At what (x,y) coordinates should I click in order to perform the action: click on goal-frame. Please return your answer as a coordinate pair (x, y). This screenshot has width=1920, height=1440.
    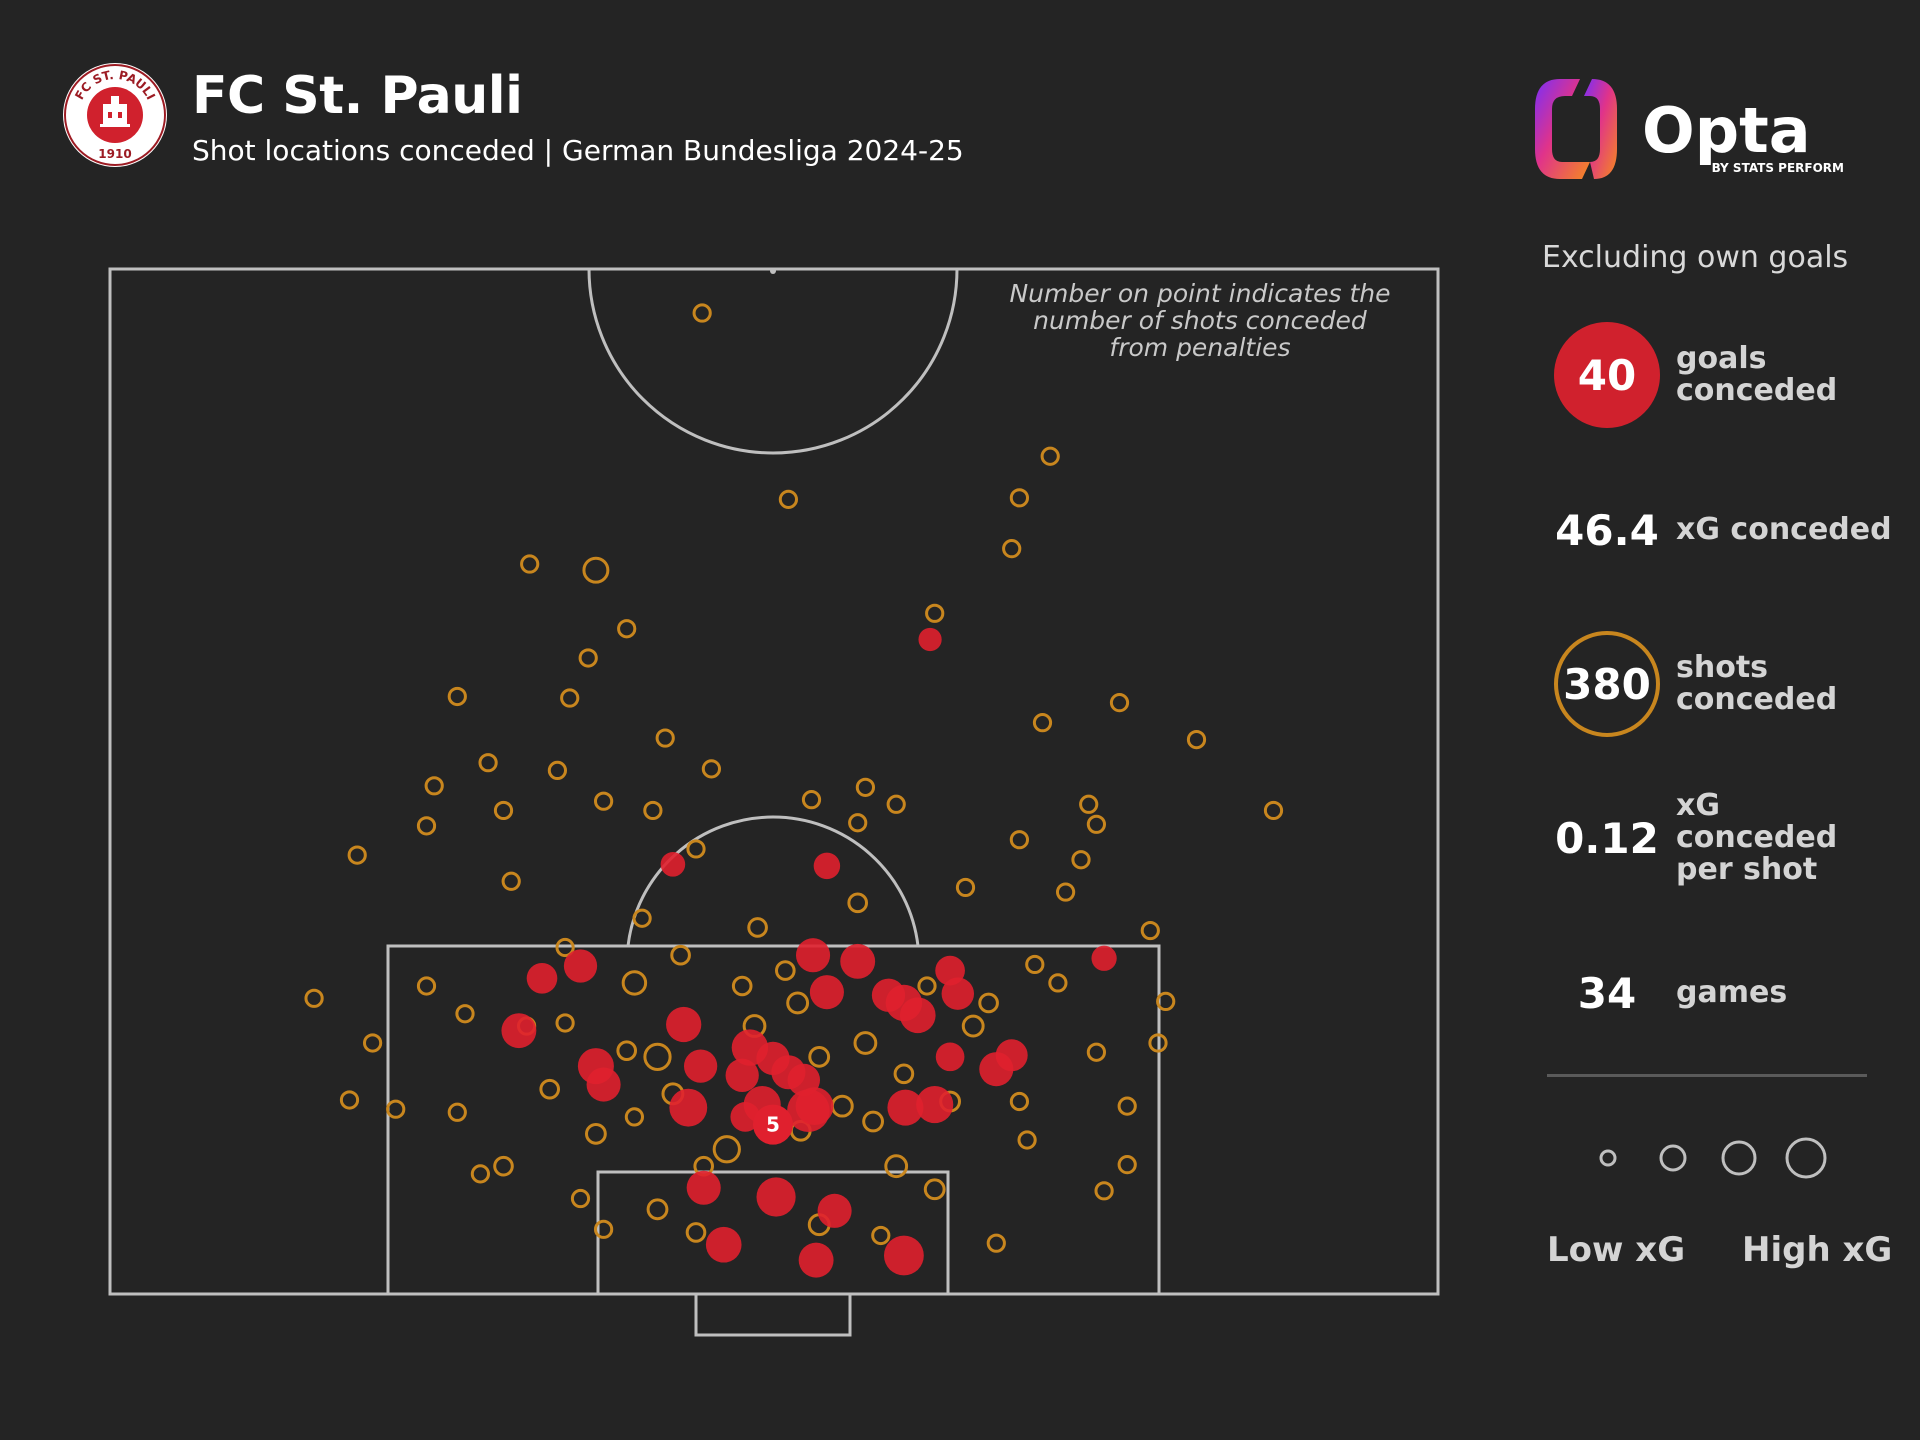
    Looking at the image, I should click on (773, 1314).